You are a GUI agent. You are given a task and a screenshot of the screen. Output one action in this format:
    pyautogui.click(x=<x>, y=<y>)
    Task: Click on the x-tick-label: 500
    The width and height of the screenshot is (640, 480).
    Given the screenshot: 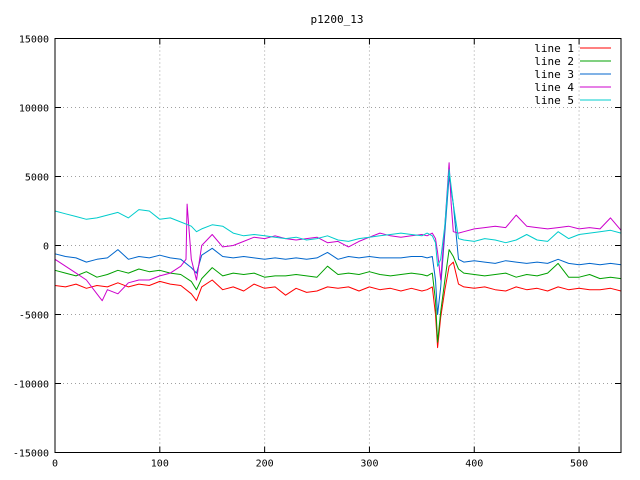 What is the action you would take?
    pyautogui.click(x=579, y=464)
    